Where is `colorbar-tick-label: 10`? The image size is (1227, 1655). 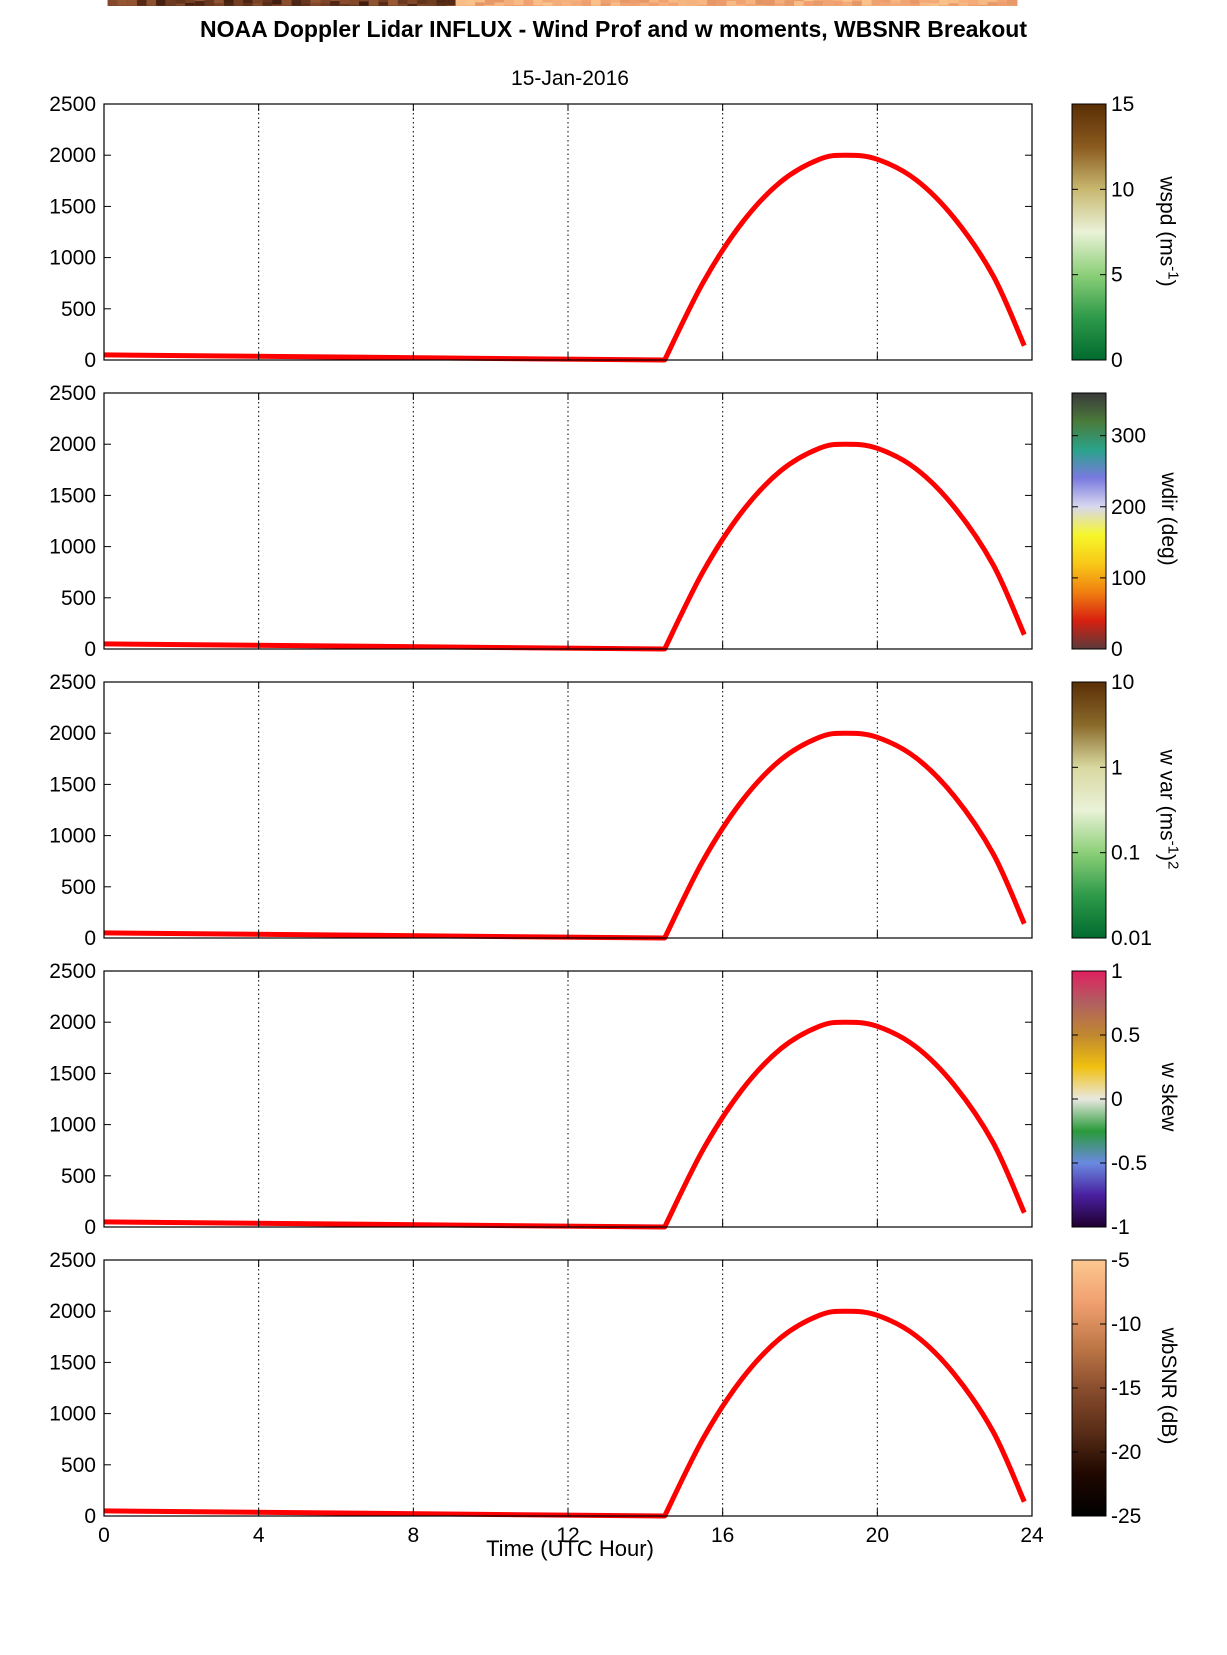 colorbar-tick-label: 10 is located at coordinates (1122, 189).